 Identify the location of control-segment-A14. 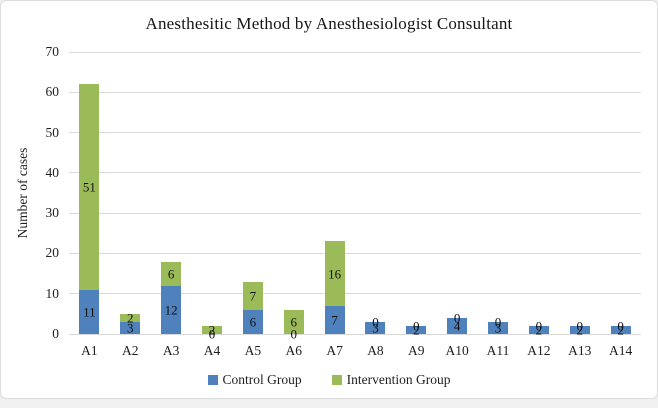
(620, 329).